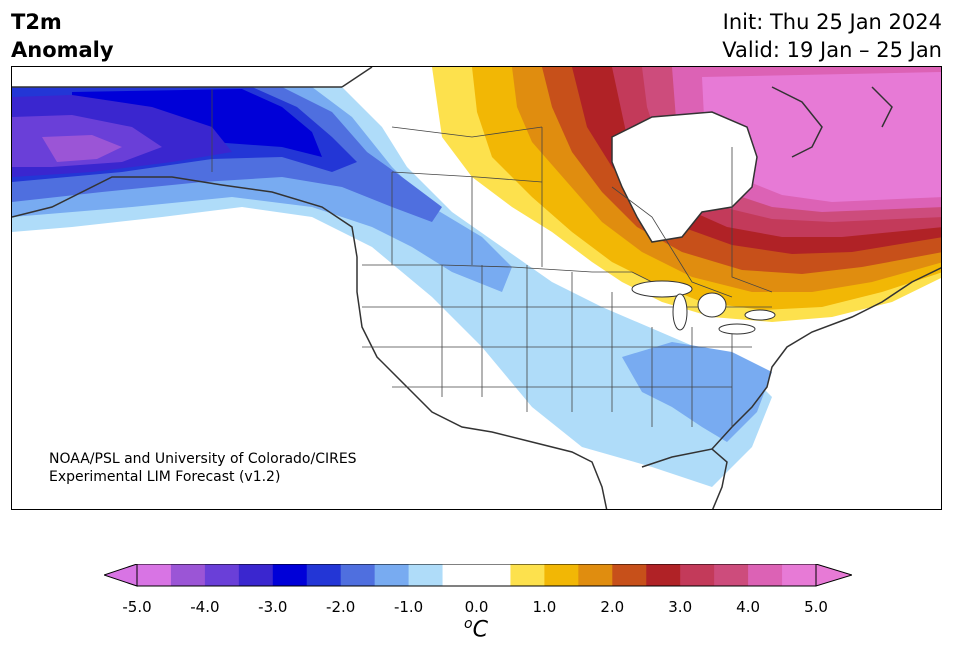 The width and height of the screenshot is (953, 656). I want to click on colorbar-tick-label: -3.0, so click(273, 607).